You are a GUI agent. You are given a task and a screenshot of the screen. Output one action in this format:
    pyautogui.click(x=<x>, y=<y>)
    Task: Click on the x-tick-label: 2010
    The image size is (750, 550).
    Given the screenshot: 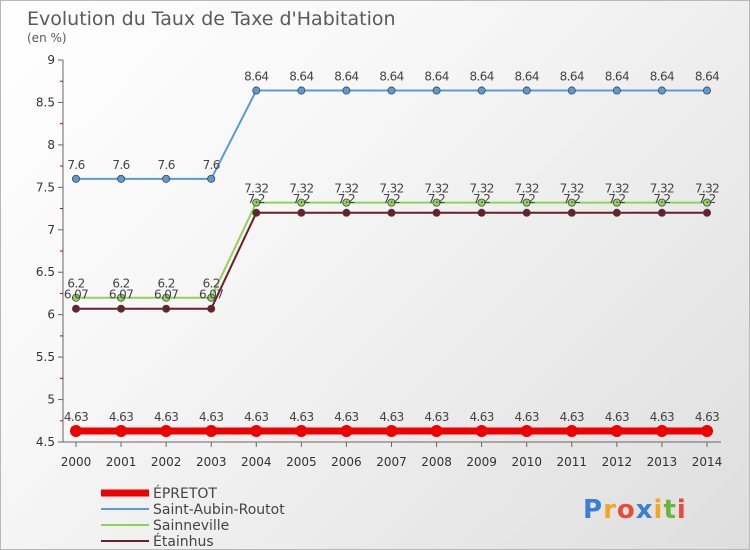 What is the action you would take?
    pyautogui.click(x=526, y=462)
    